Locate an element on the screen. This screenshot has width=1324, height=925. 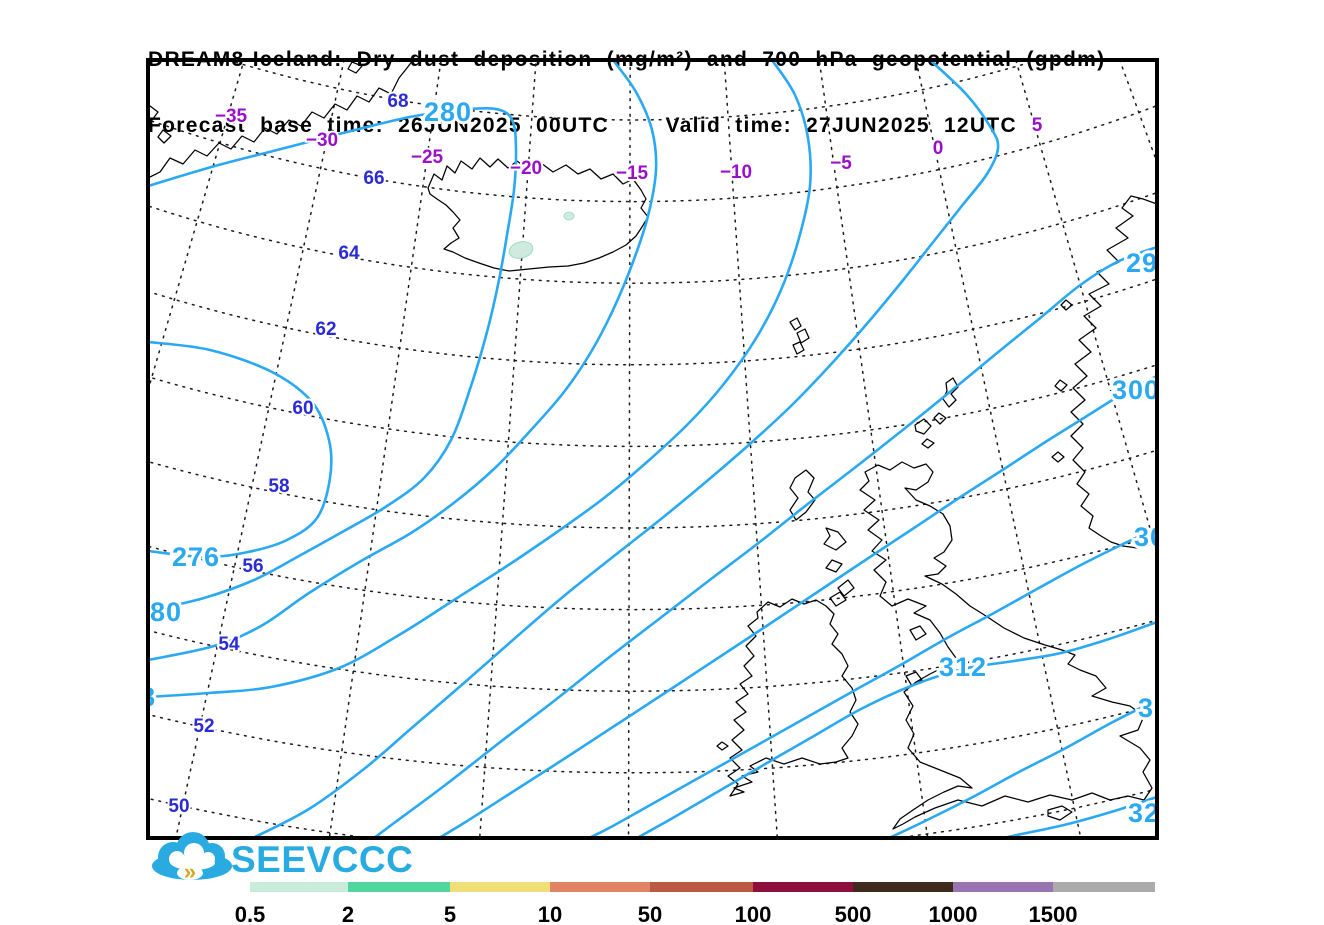
colorbar-tick-1500: 1500 is located at coordinates (1053, 913).